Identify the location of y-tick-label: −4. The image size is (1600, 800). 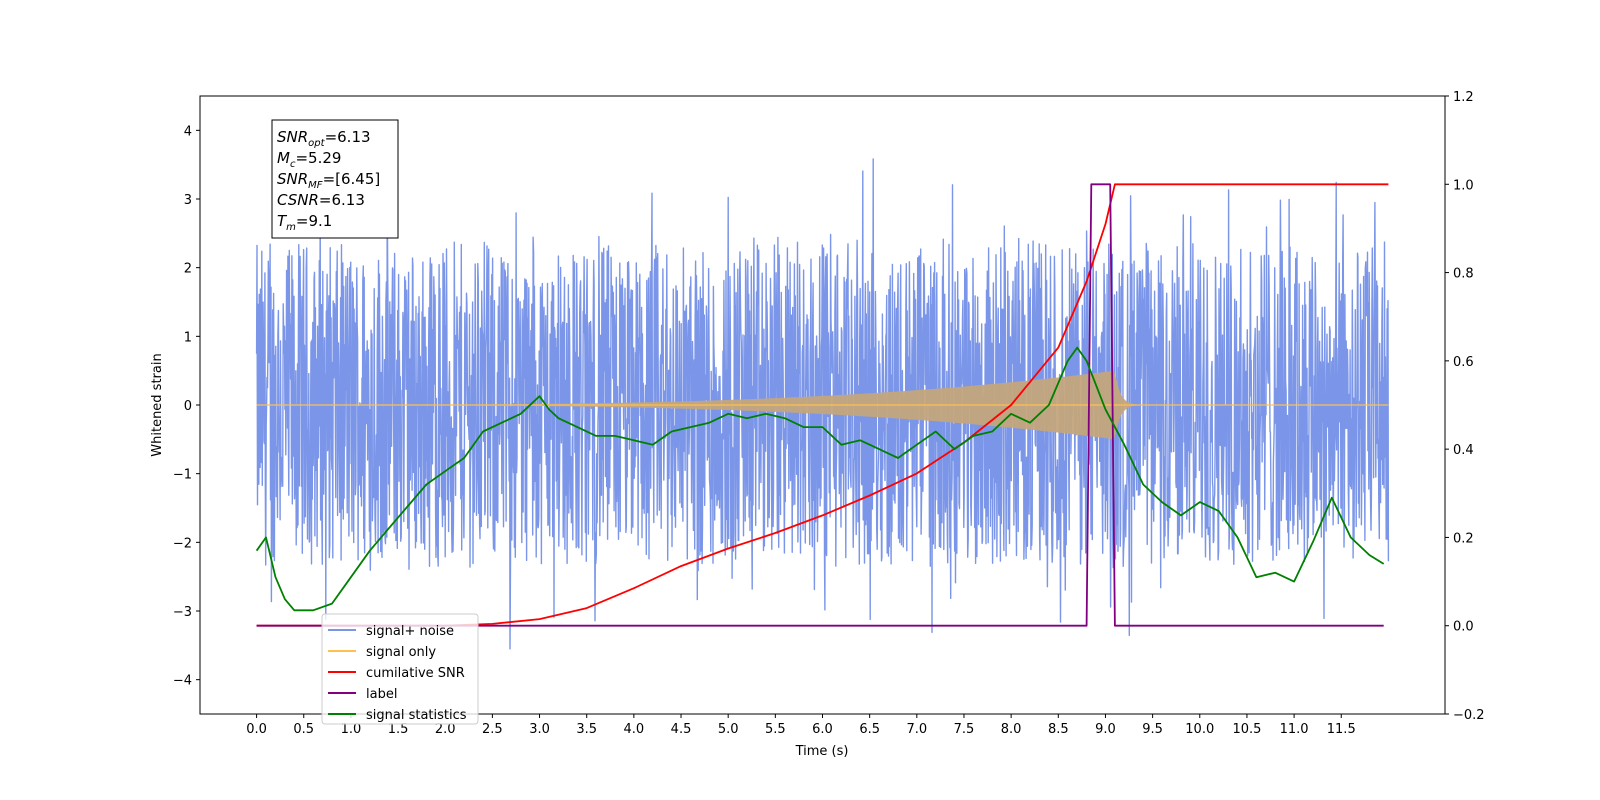
(182, 681).